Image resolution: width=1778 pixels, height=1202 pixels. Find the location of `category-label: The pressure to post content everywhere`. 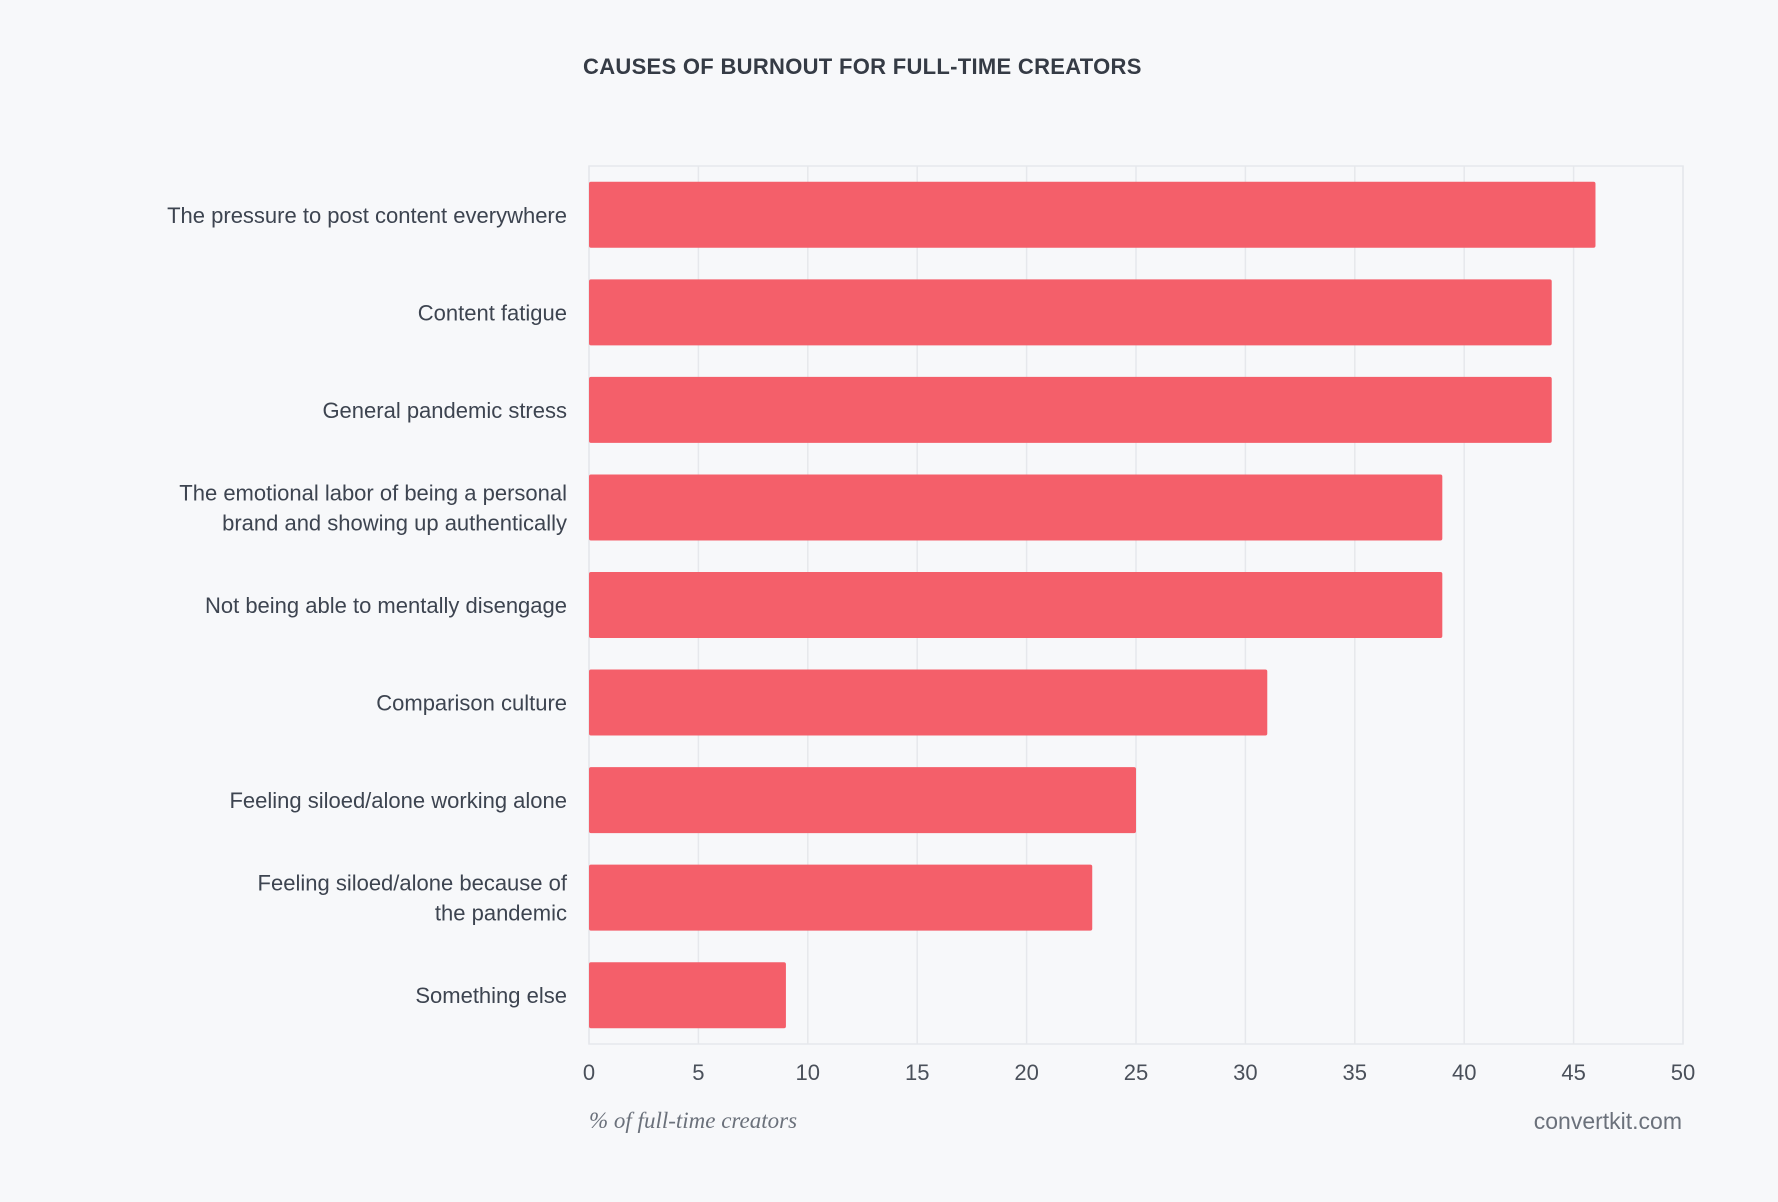

category-label: The pressure to post content everywhere is located at coordinates (367, 215).